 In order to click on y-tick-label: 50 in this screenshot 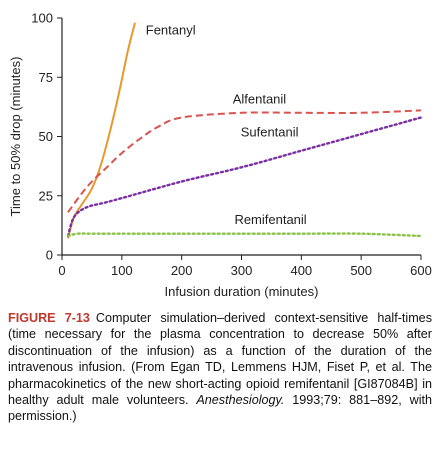, I will do `click(46, 136)`.